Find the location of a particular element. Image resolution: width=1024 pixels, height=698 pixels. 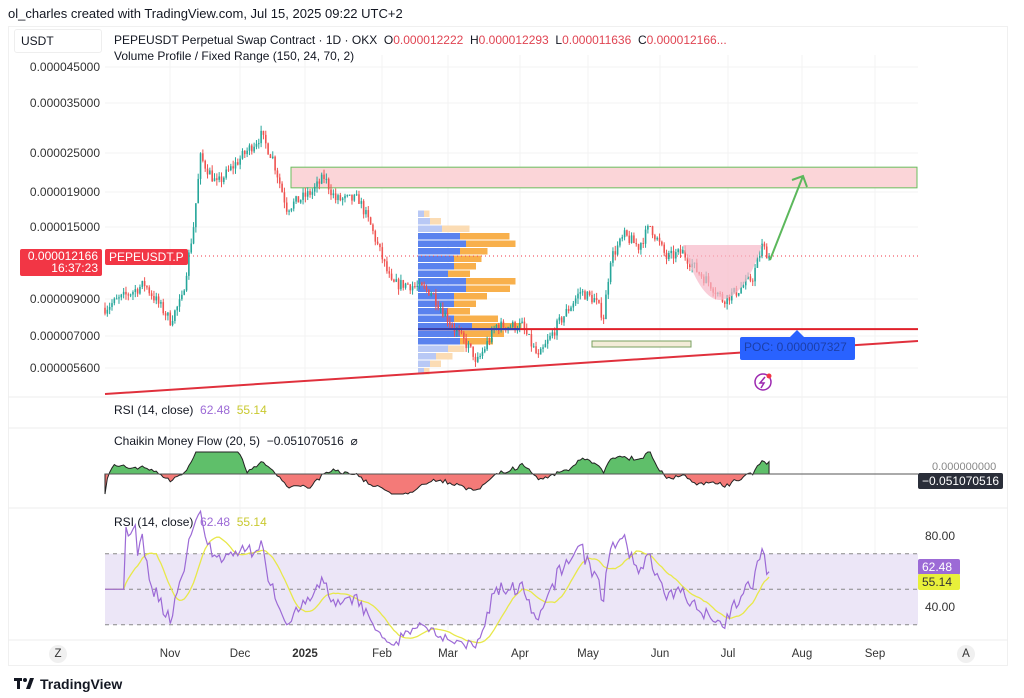

poc-label: POC: 0.000007327 is located at coordinates (797, 348).